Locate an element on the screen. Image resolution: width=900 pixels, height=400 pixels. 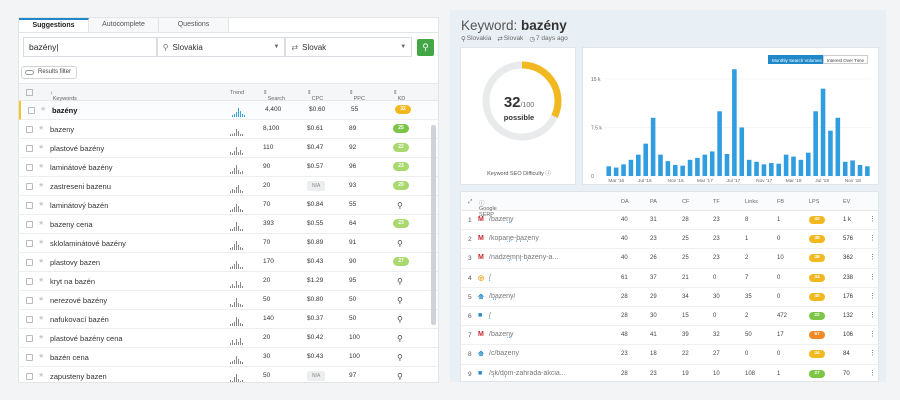
expand-icon: ⤢ is located at coordinates (470, 202).